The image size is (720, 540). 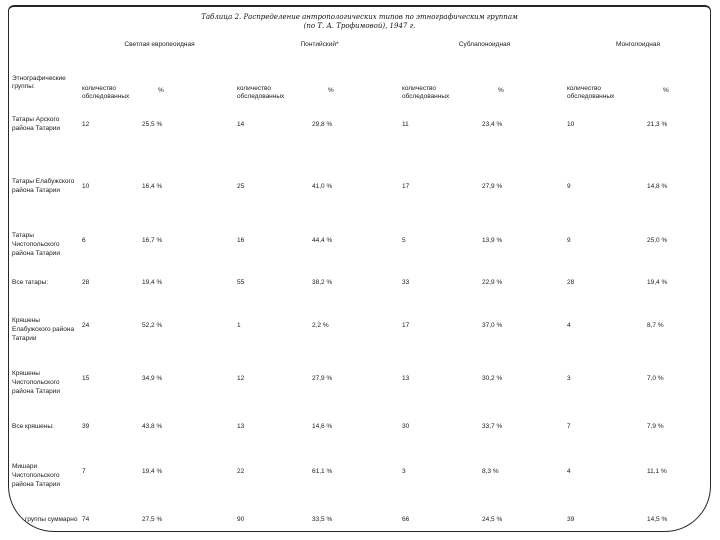 I want to click on cell-percent: 14,6 %, so click(x=322, y=426).